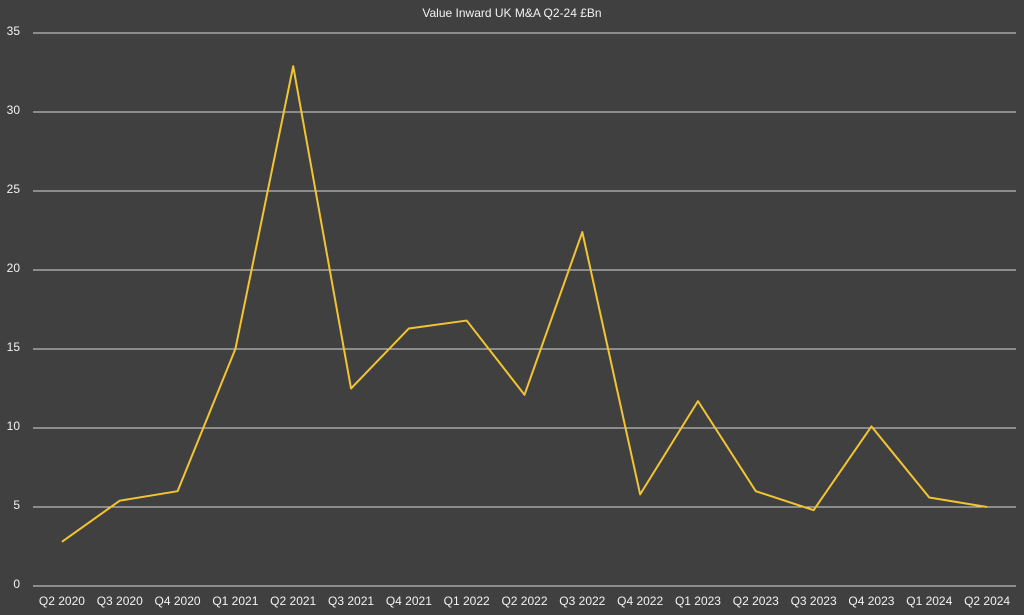  Describe the element at coordinates (293, 601) in the screenshot. I see `x-tick-label: Q2 2021` at that location.